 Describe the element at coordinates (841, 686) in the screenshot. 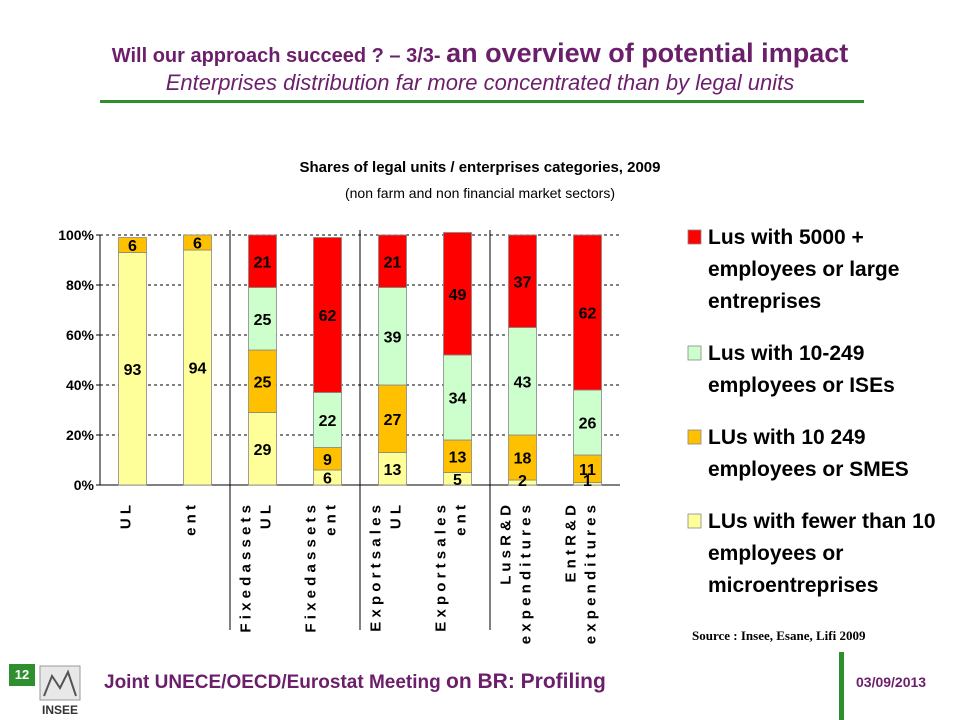

I see `footer-divider` at that location.